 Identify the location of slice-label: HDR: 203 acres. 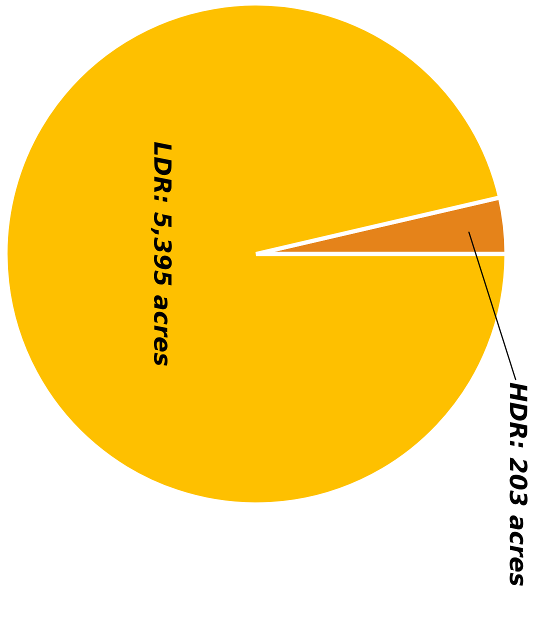
(519, 484).